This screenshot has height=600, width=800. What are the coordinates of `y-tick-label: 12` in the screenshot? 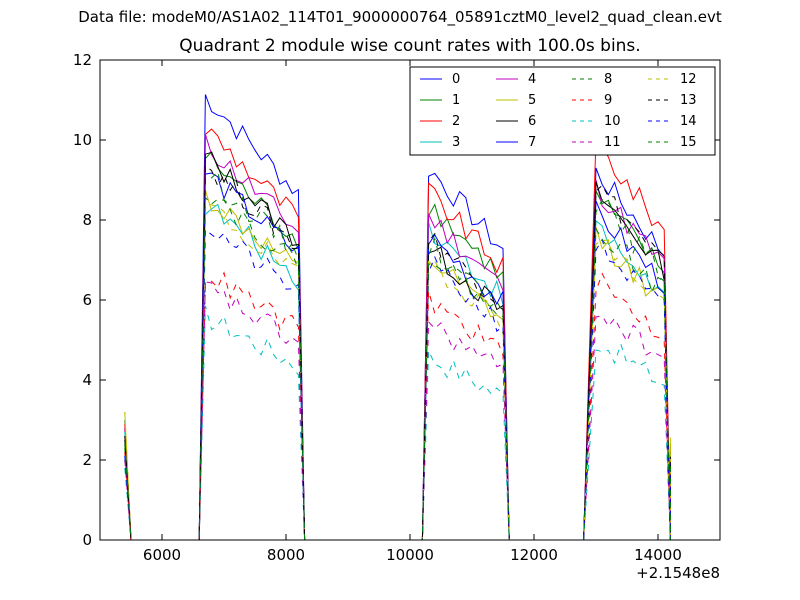 It's located at (82, 60).